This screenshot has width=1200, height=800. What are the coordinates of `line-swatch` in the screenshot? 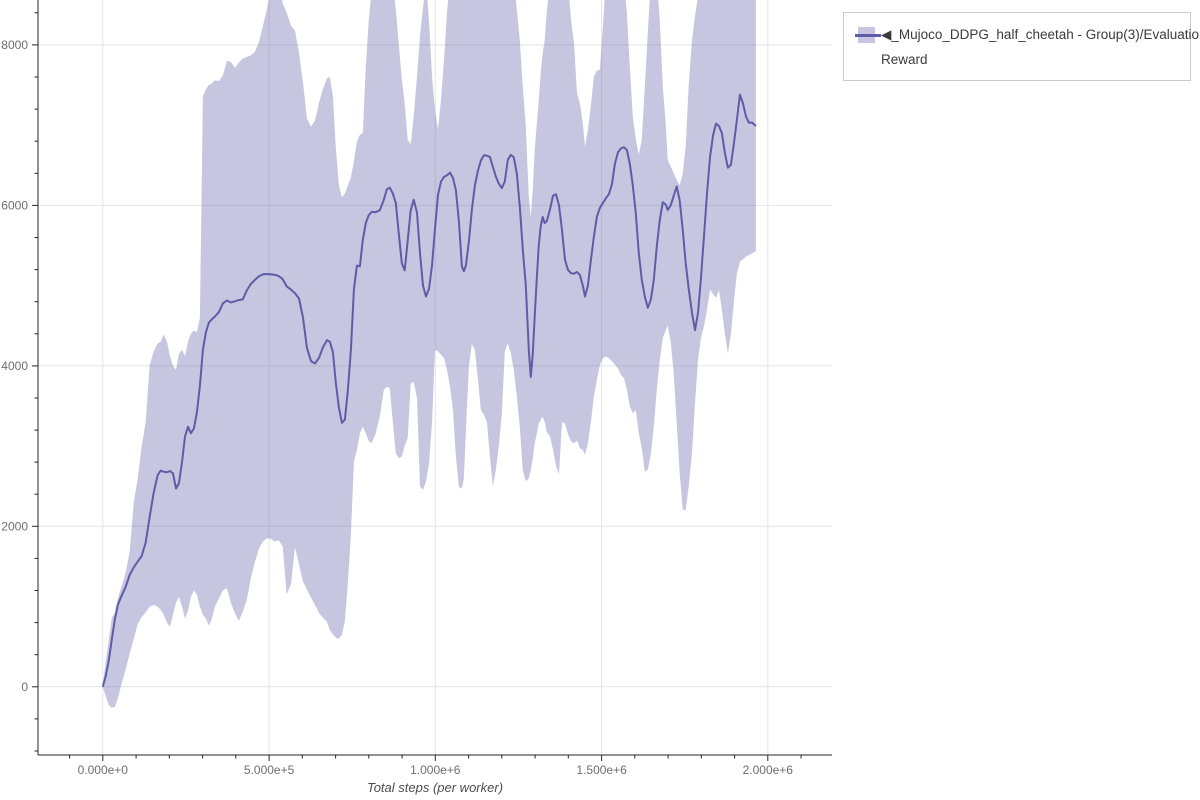 It's located at (868, 35).